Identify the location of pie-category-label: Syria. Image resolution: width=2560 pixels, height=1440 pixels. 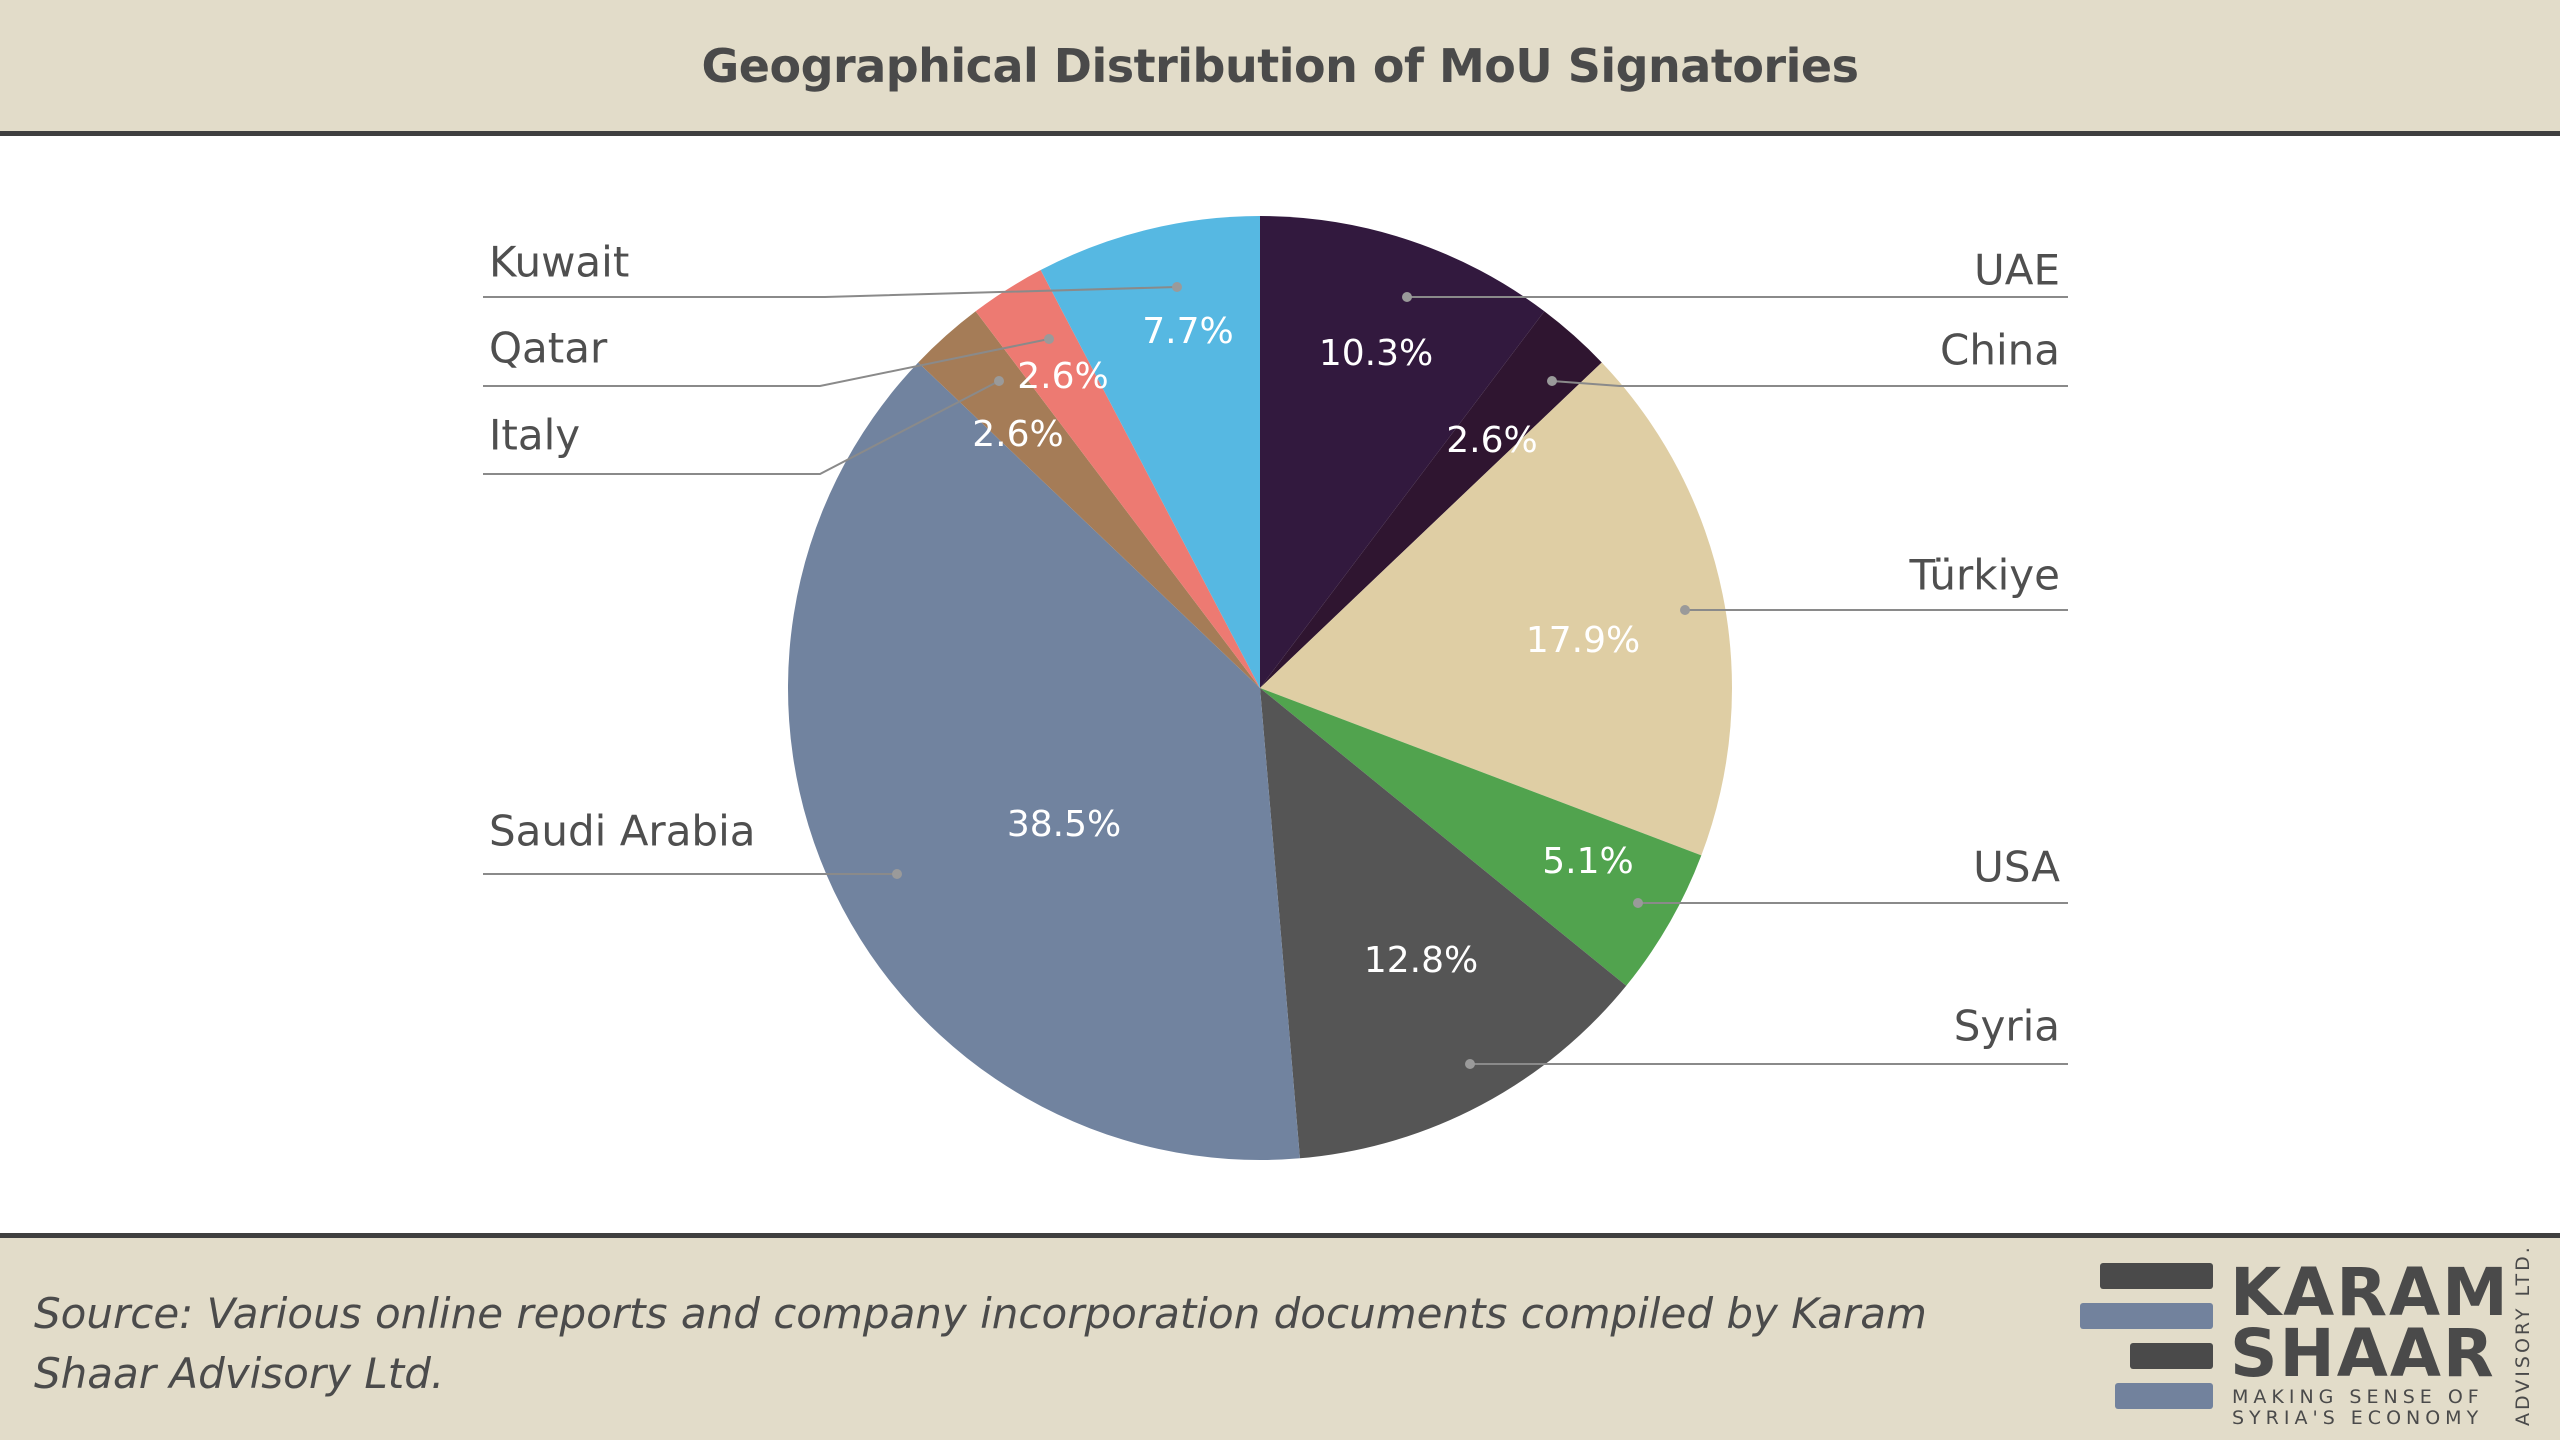
(2007, 1026).